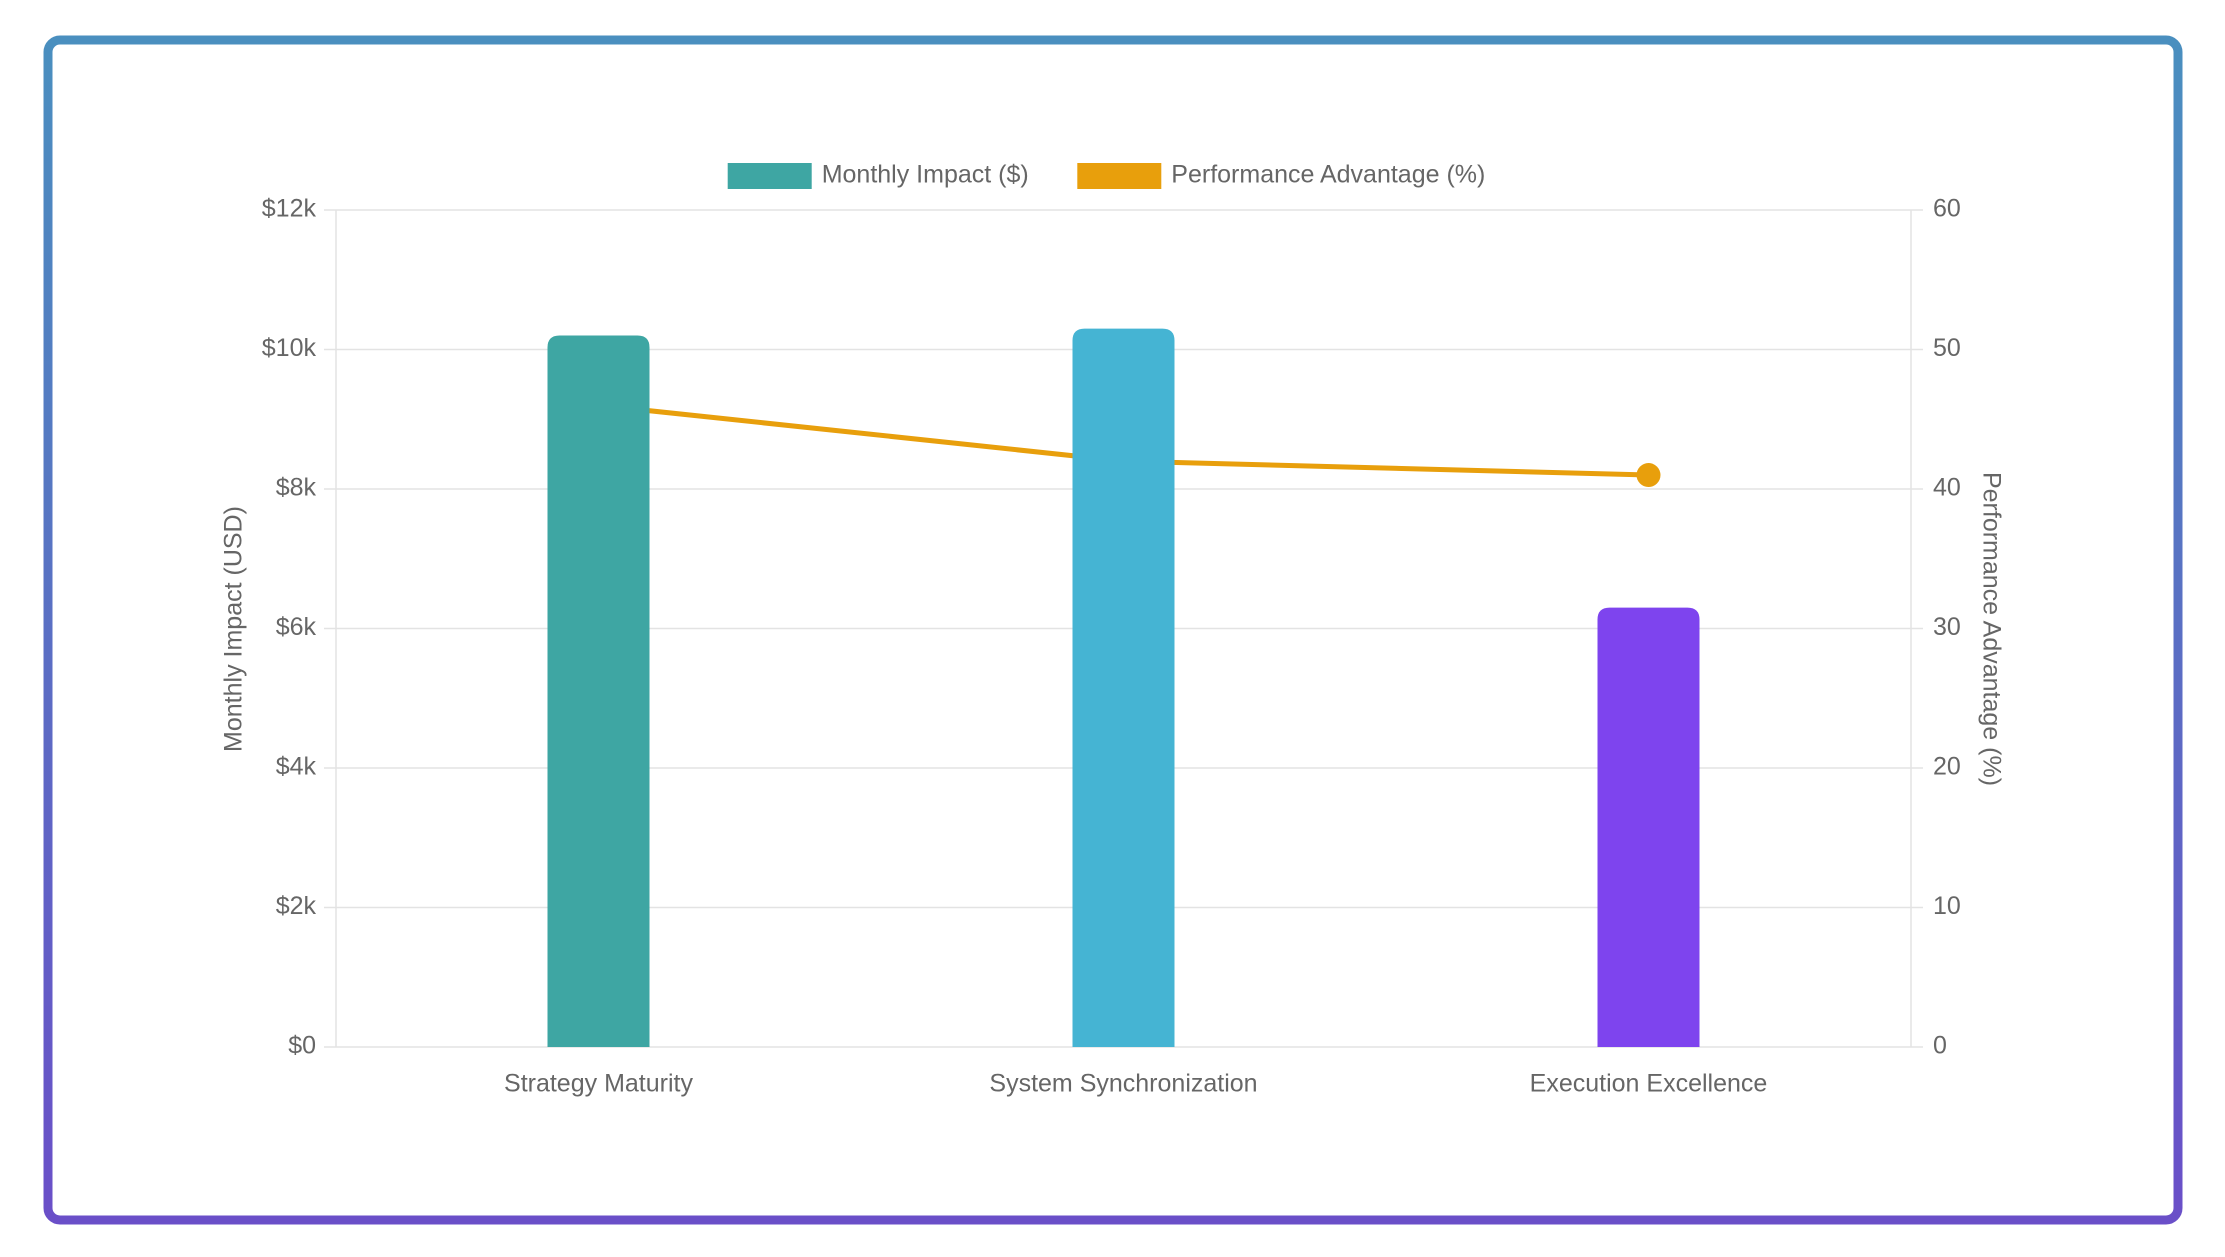 The image size is (2225, 1257). I want to click on legend-label: Performance Advantage (%), so click(1328, 175).